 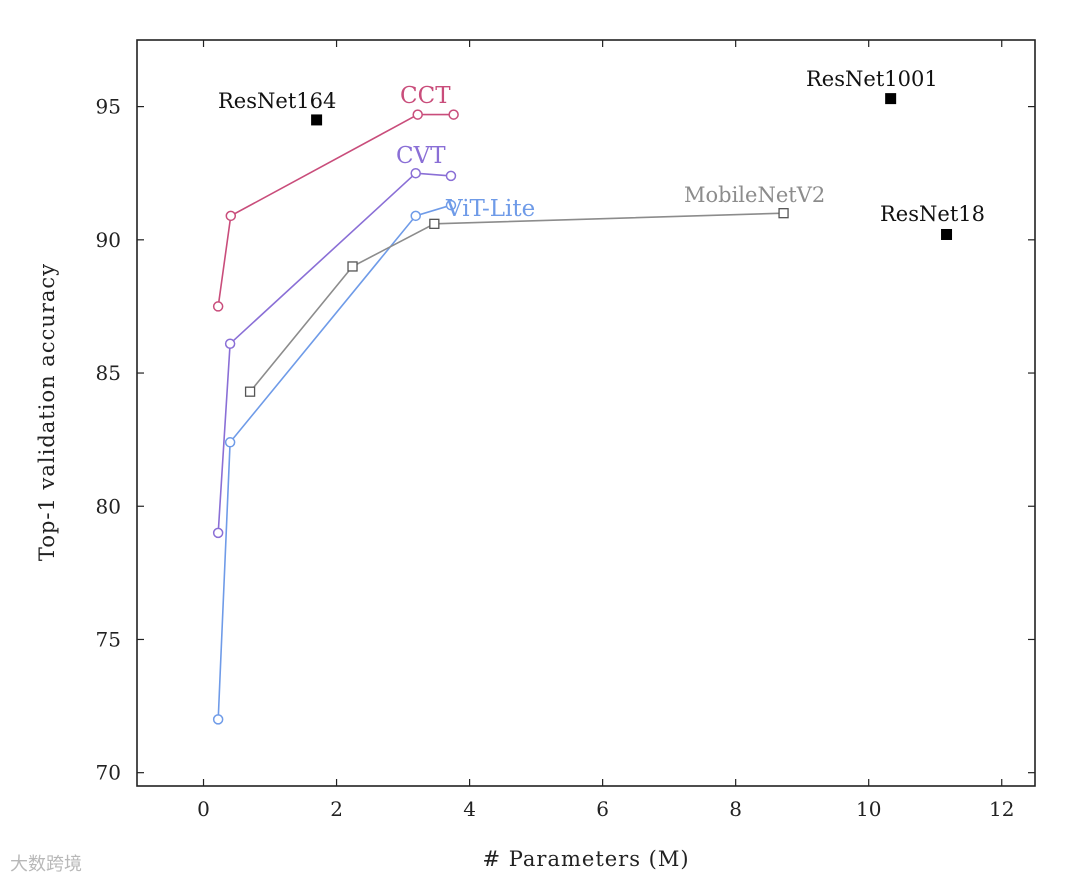 I want to click on series-label-cct: CCT, so click(x=425, y=96).